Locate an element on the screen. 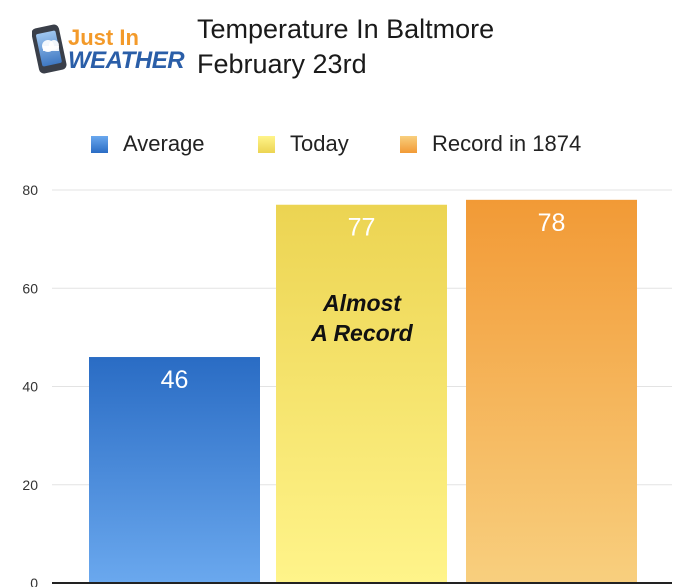  just-in-weather-logo: Just In WEATHER is located at coordinates (109, 49).